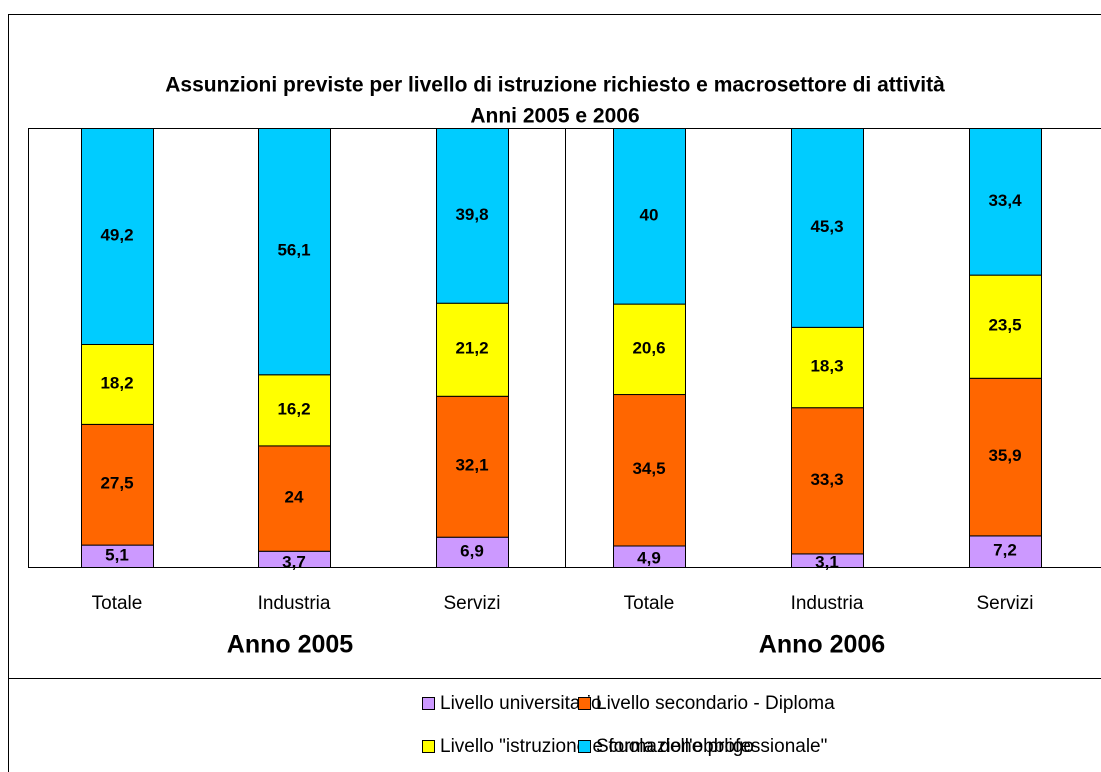 Image resolution: width=1101 pixels, height=772 pixels. Describe the element at coordinates (554, 725) in the screenshot. I see `legend-box` at that location.